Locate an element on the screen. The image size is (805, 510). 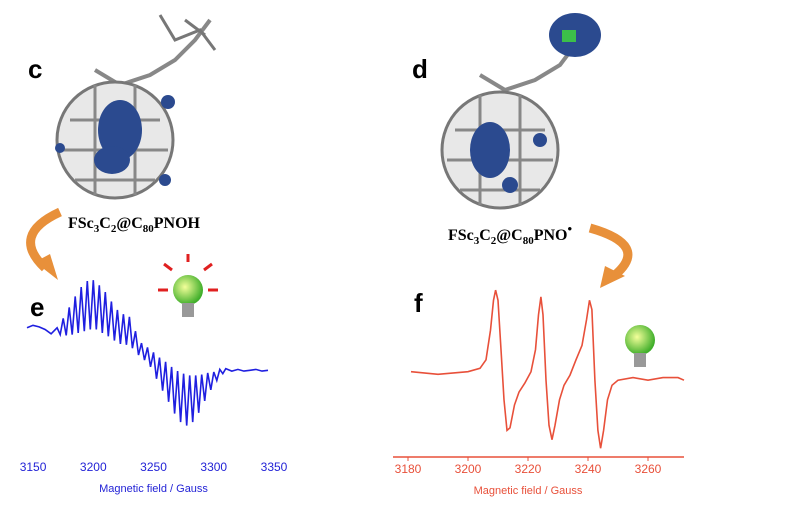
molecule-d is located at coordinates (520, 111).